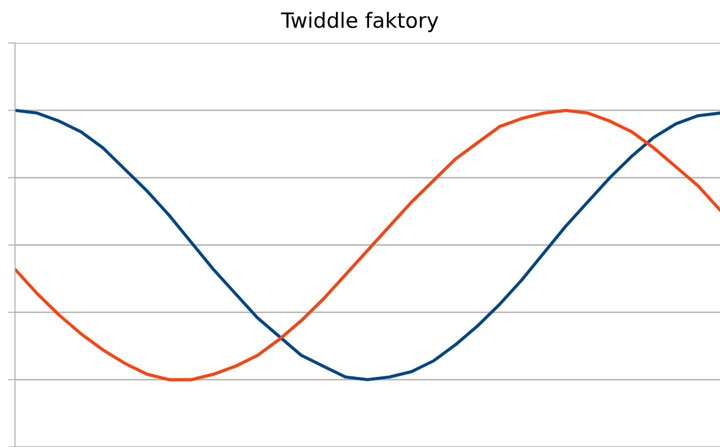  I want to click on chart-title: Twiddle faktory, so click(359, 22).